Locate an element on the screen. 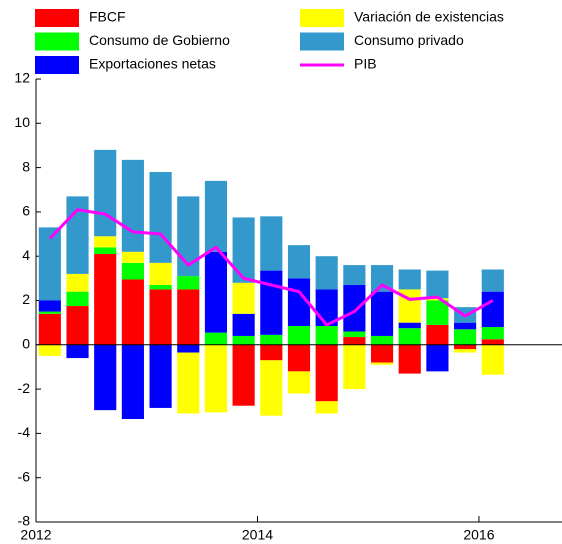 The image size is (562, 544). legend-label: FBCF is located at coordinates (107, 17).